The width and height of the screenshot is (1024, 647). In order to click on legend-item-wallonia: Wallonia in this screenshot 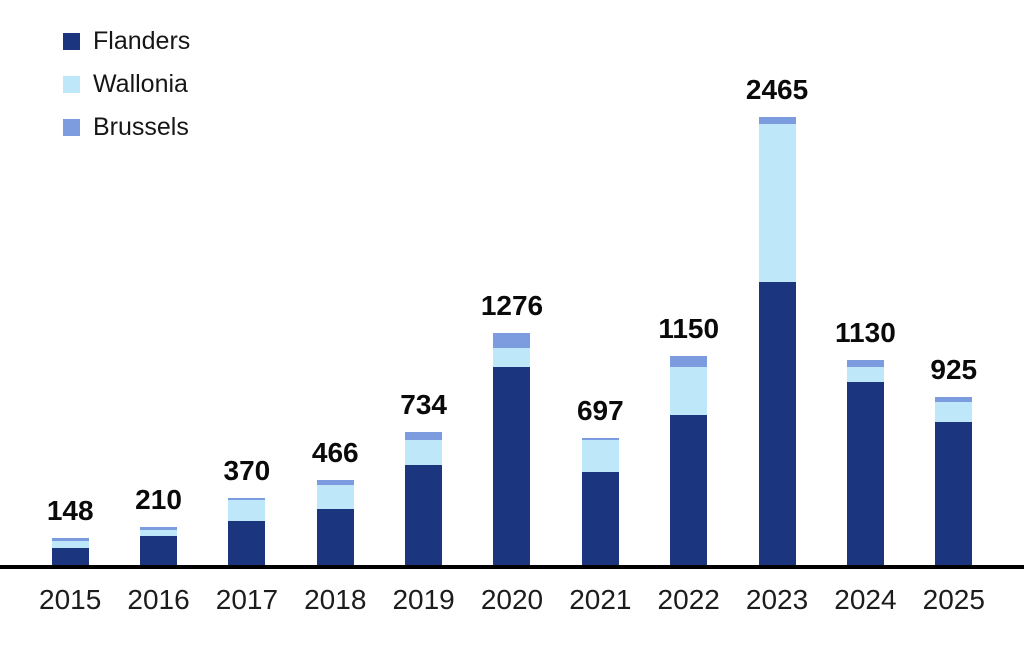, I will do `click(126, 84)`.